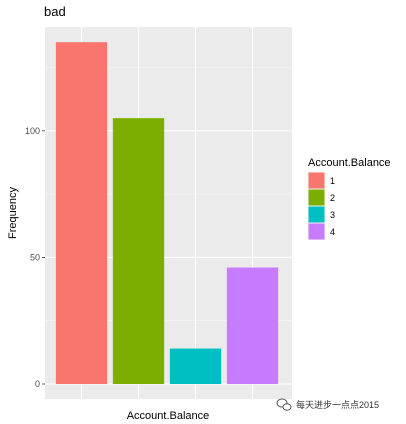 The width and height of the screenshot is (406, 424). What do you see at coordinates (168, 416) in the screenshot?
I see `x-axis-title: Account.Balance` at bounding box center [168, 416].